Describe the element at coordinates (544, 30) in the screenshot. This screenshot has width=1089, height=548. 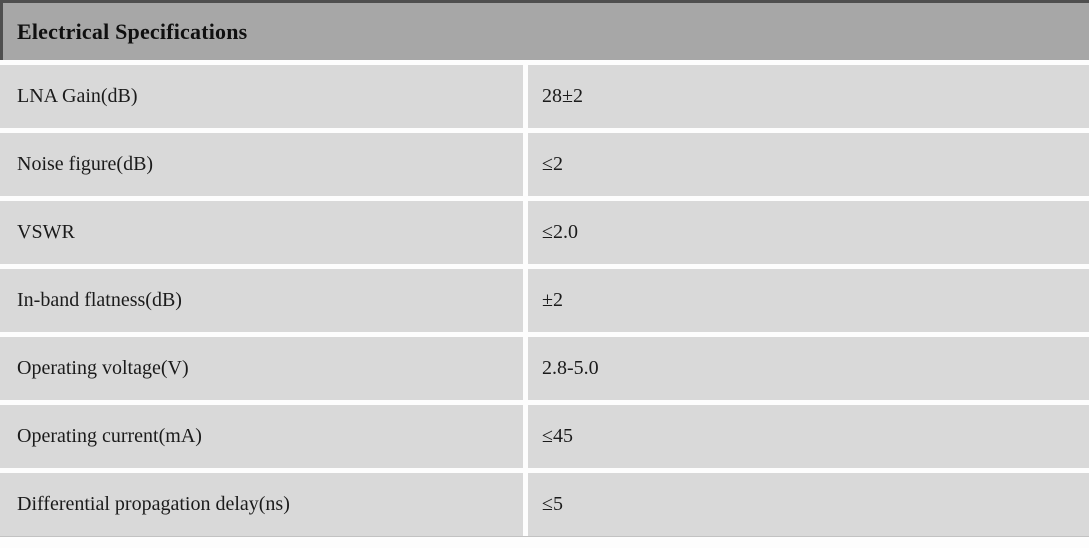
I see `table-header: Electrical Specifications` at that location.